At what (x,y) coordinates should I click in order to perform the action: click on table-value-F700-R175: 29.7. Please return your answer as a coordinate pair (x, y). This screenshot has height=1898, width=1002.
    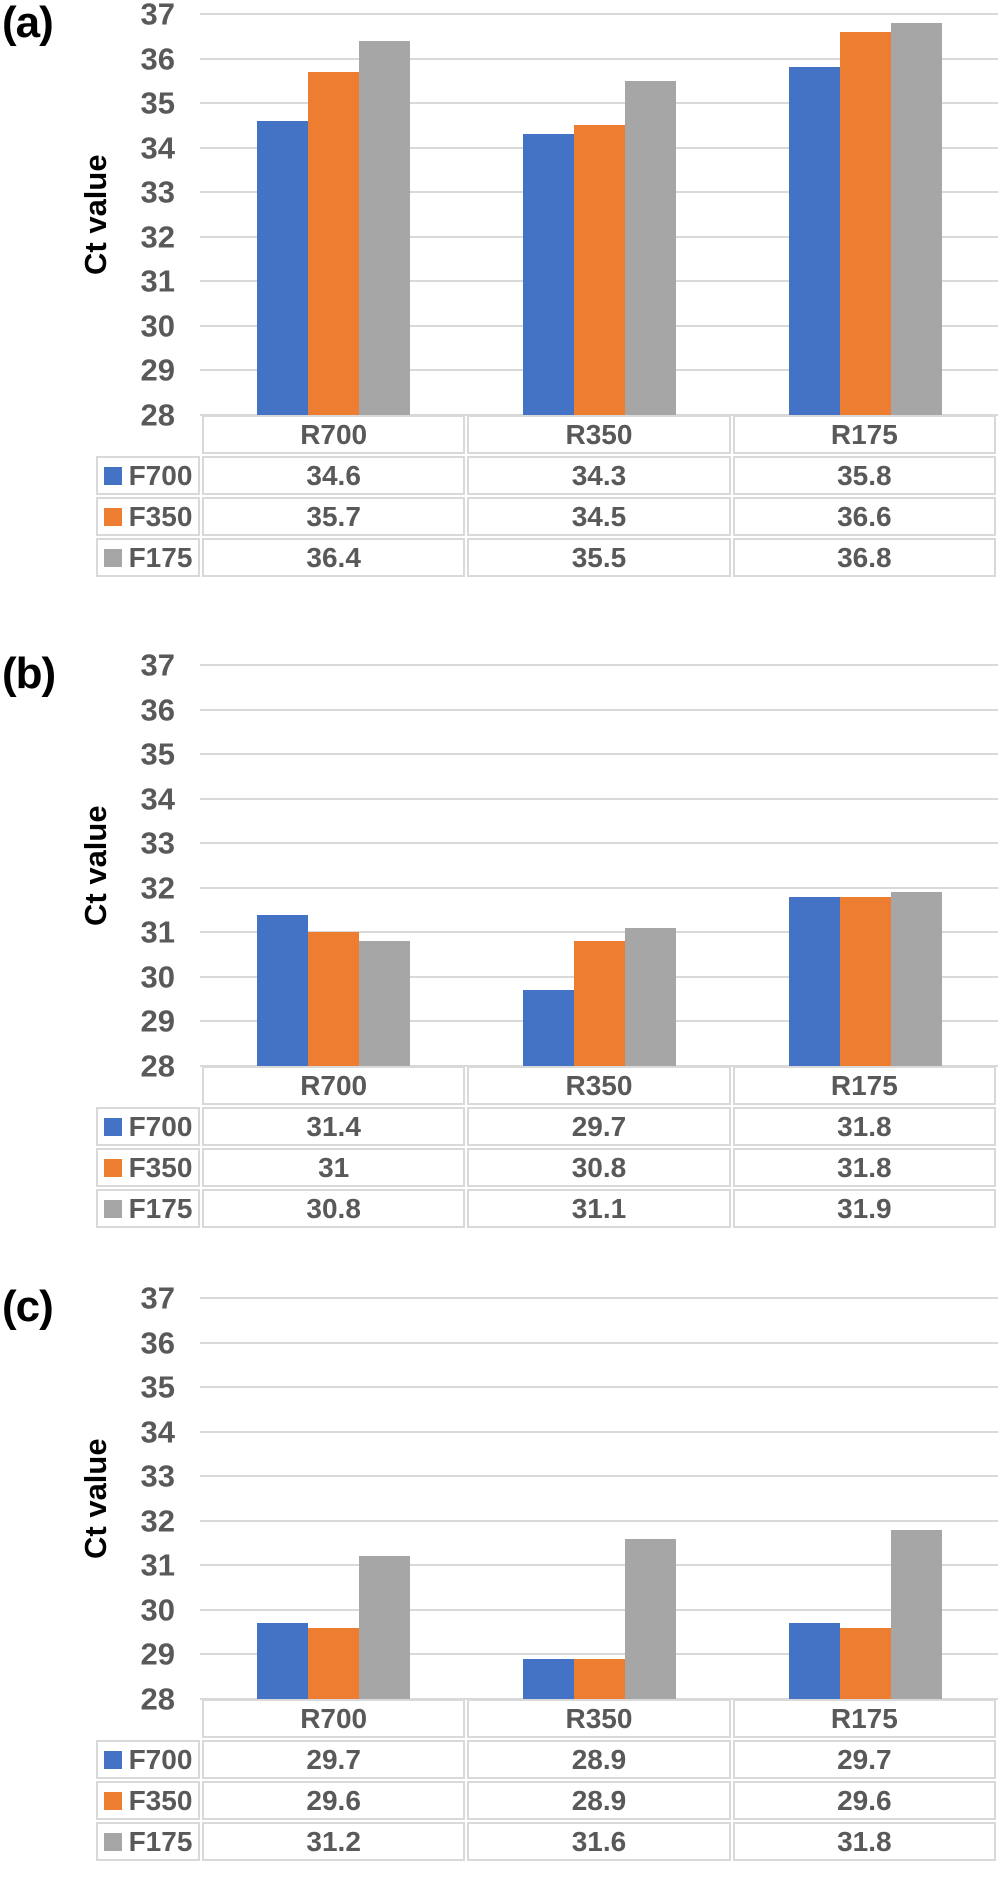
    Looking at the image, I should click on (864, 1759).